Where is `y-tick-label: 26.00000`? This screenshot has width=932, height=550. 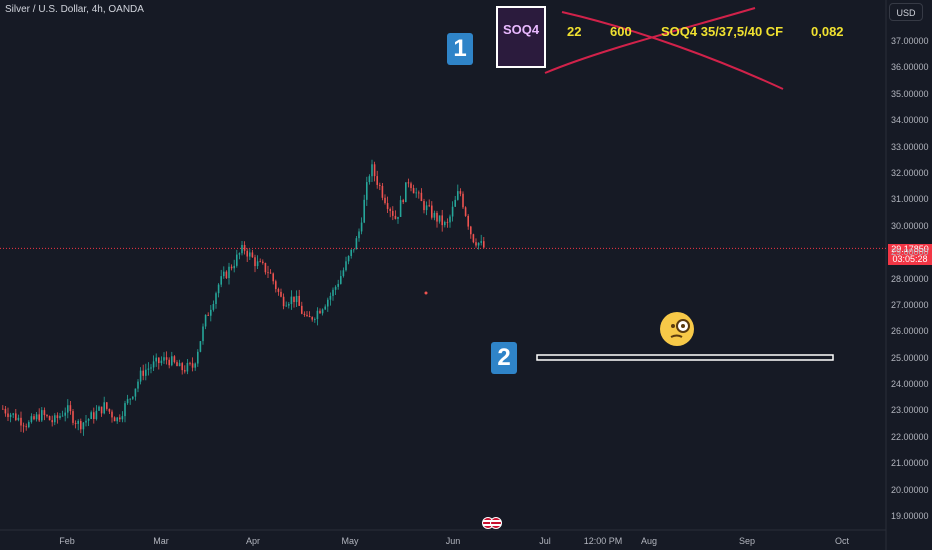 y-tick-label: 26.00000 is located at coordinates (910, 331).